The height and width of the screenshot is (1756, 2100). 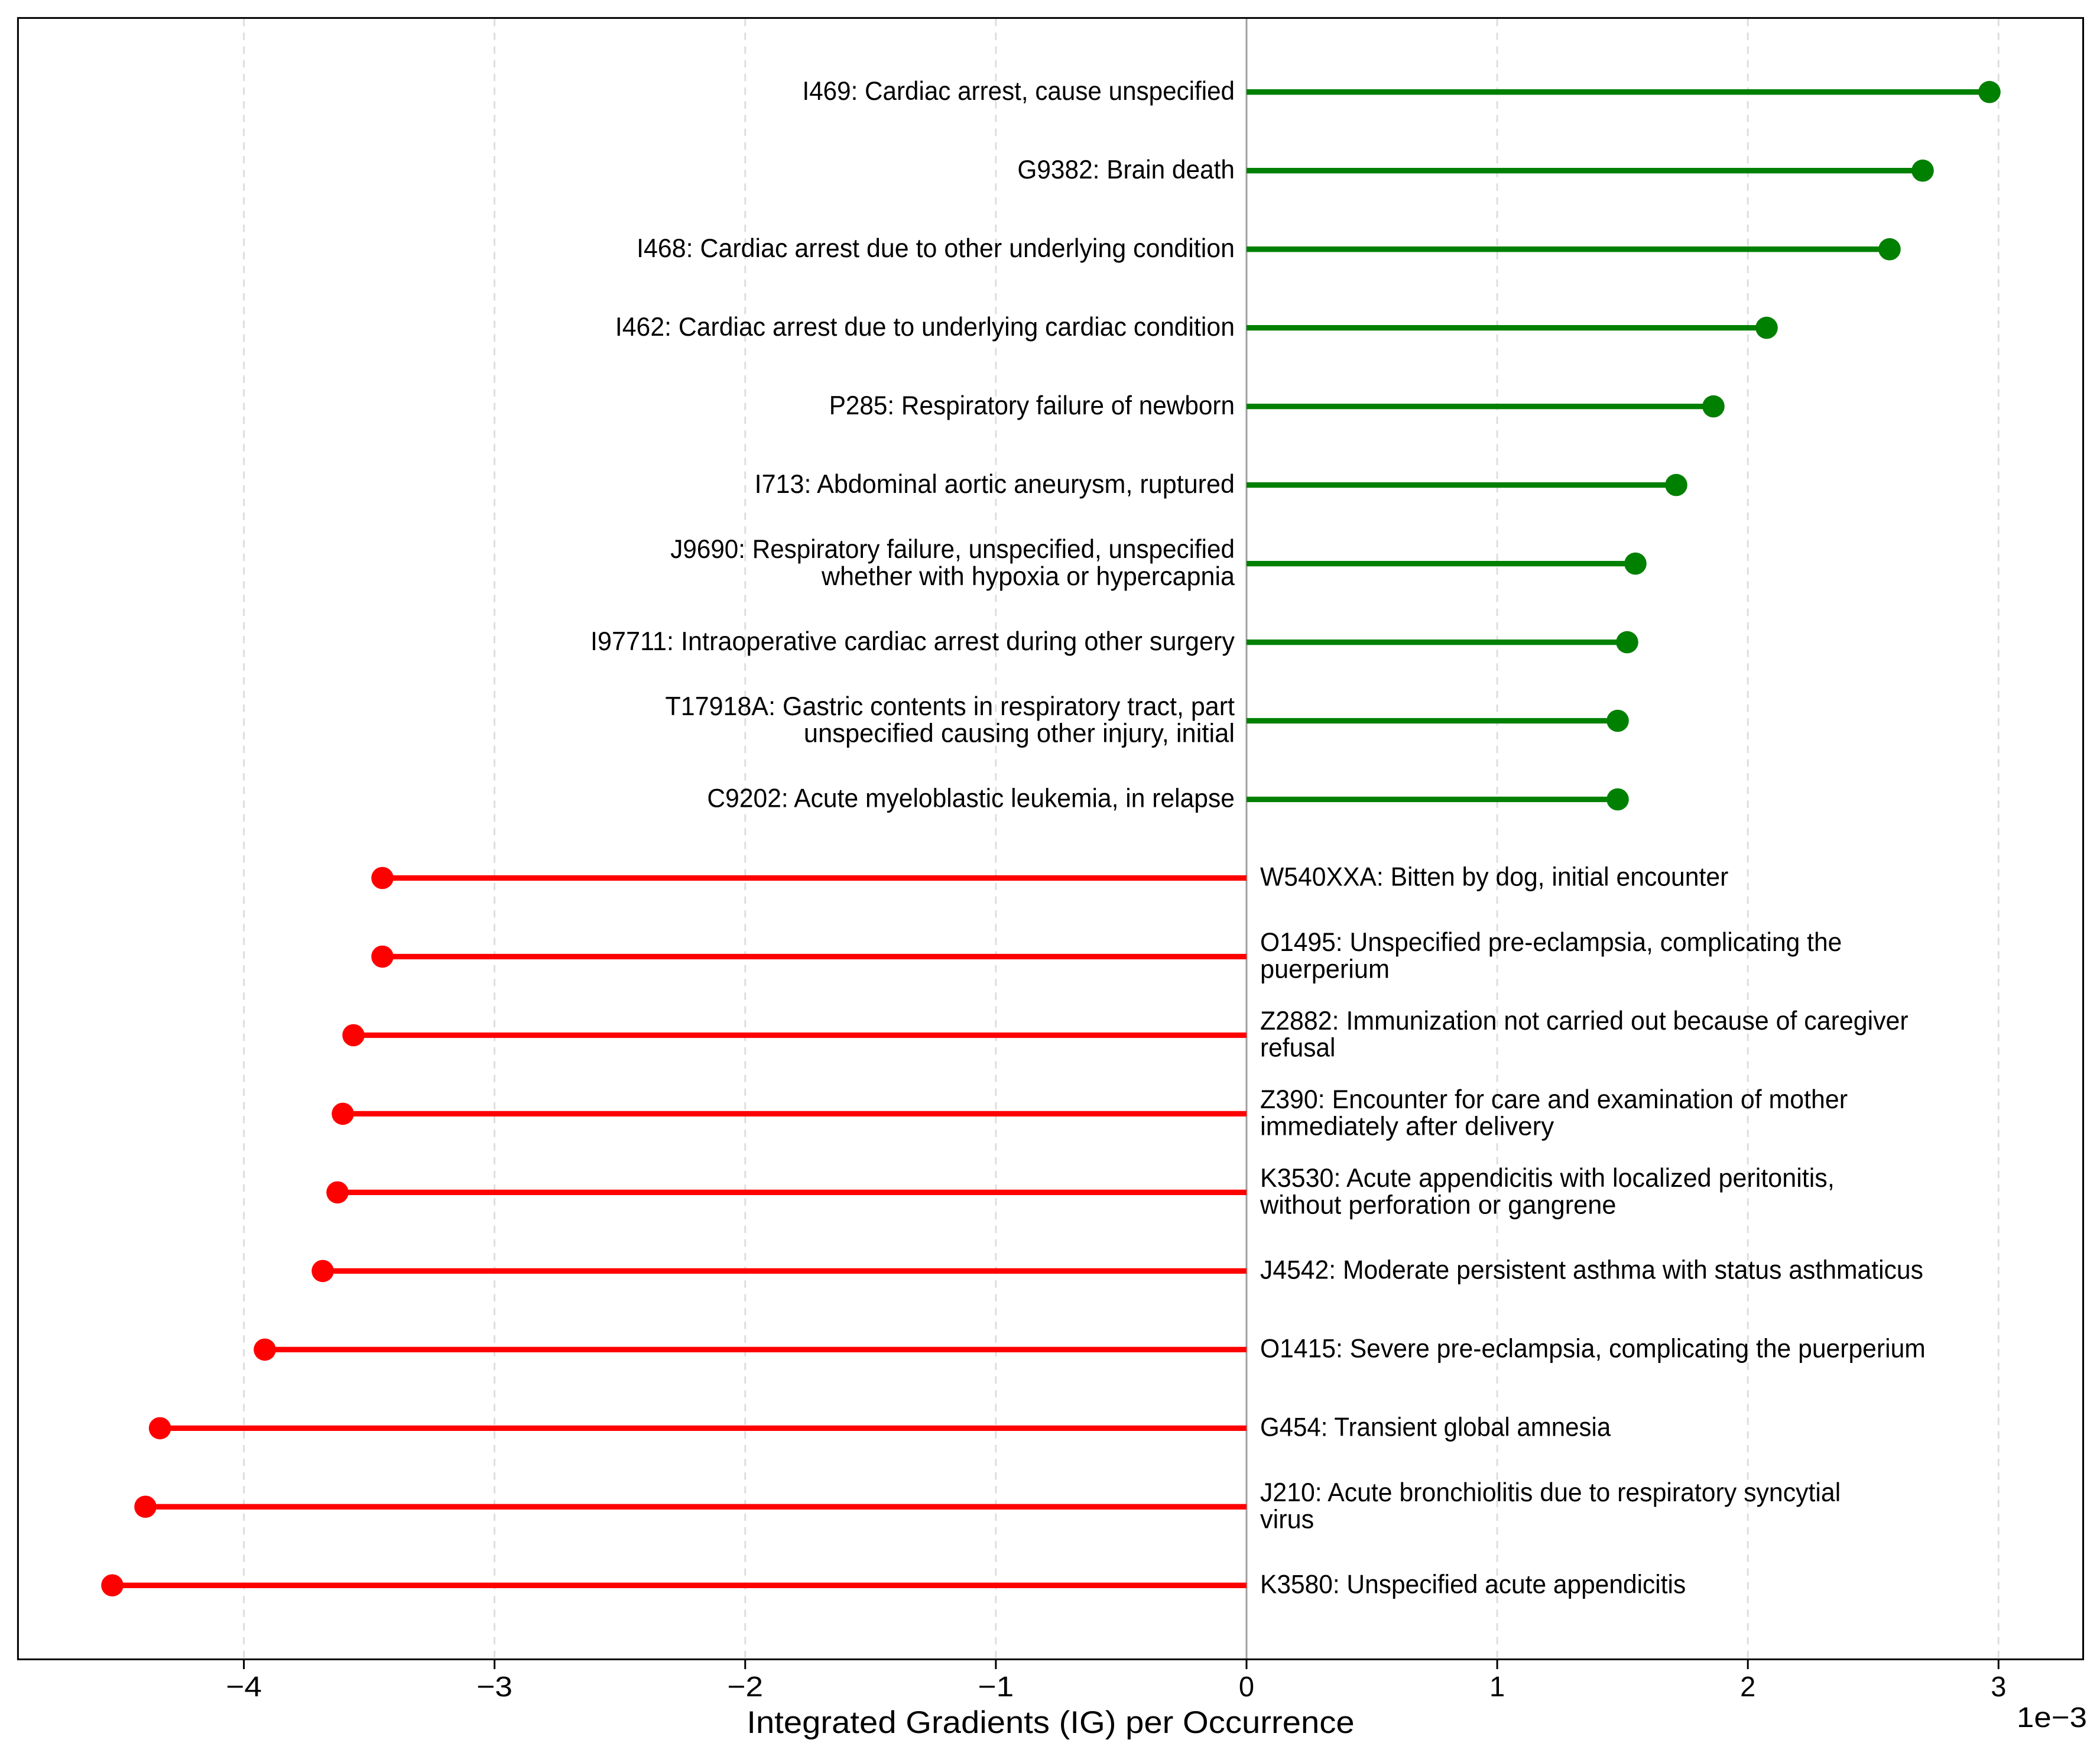 I want to click on svg-text: puerperium, so click(x=1325, y=970).